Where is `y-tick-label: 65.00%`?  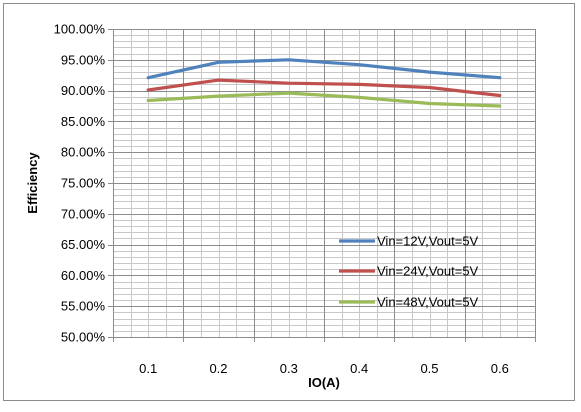 y-tick-label: 65.00% is located at coordinates (83, 244).